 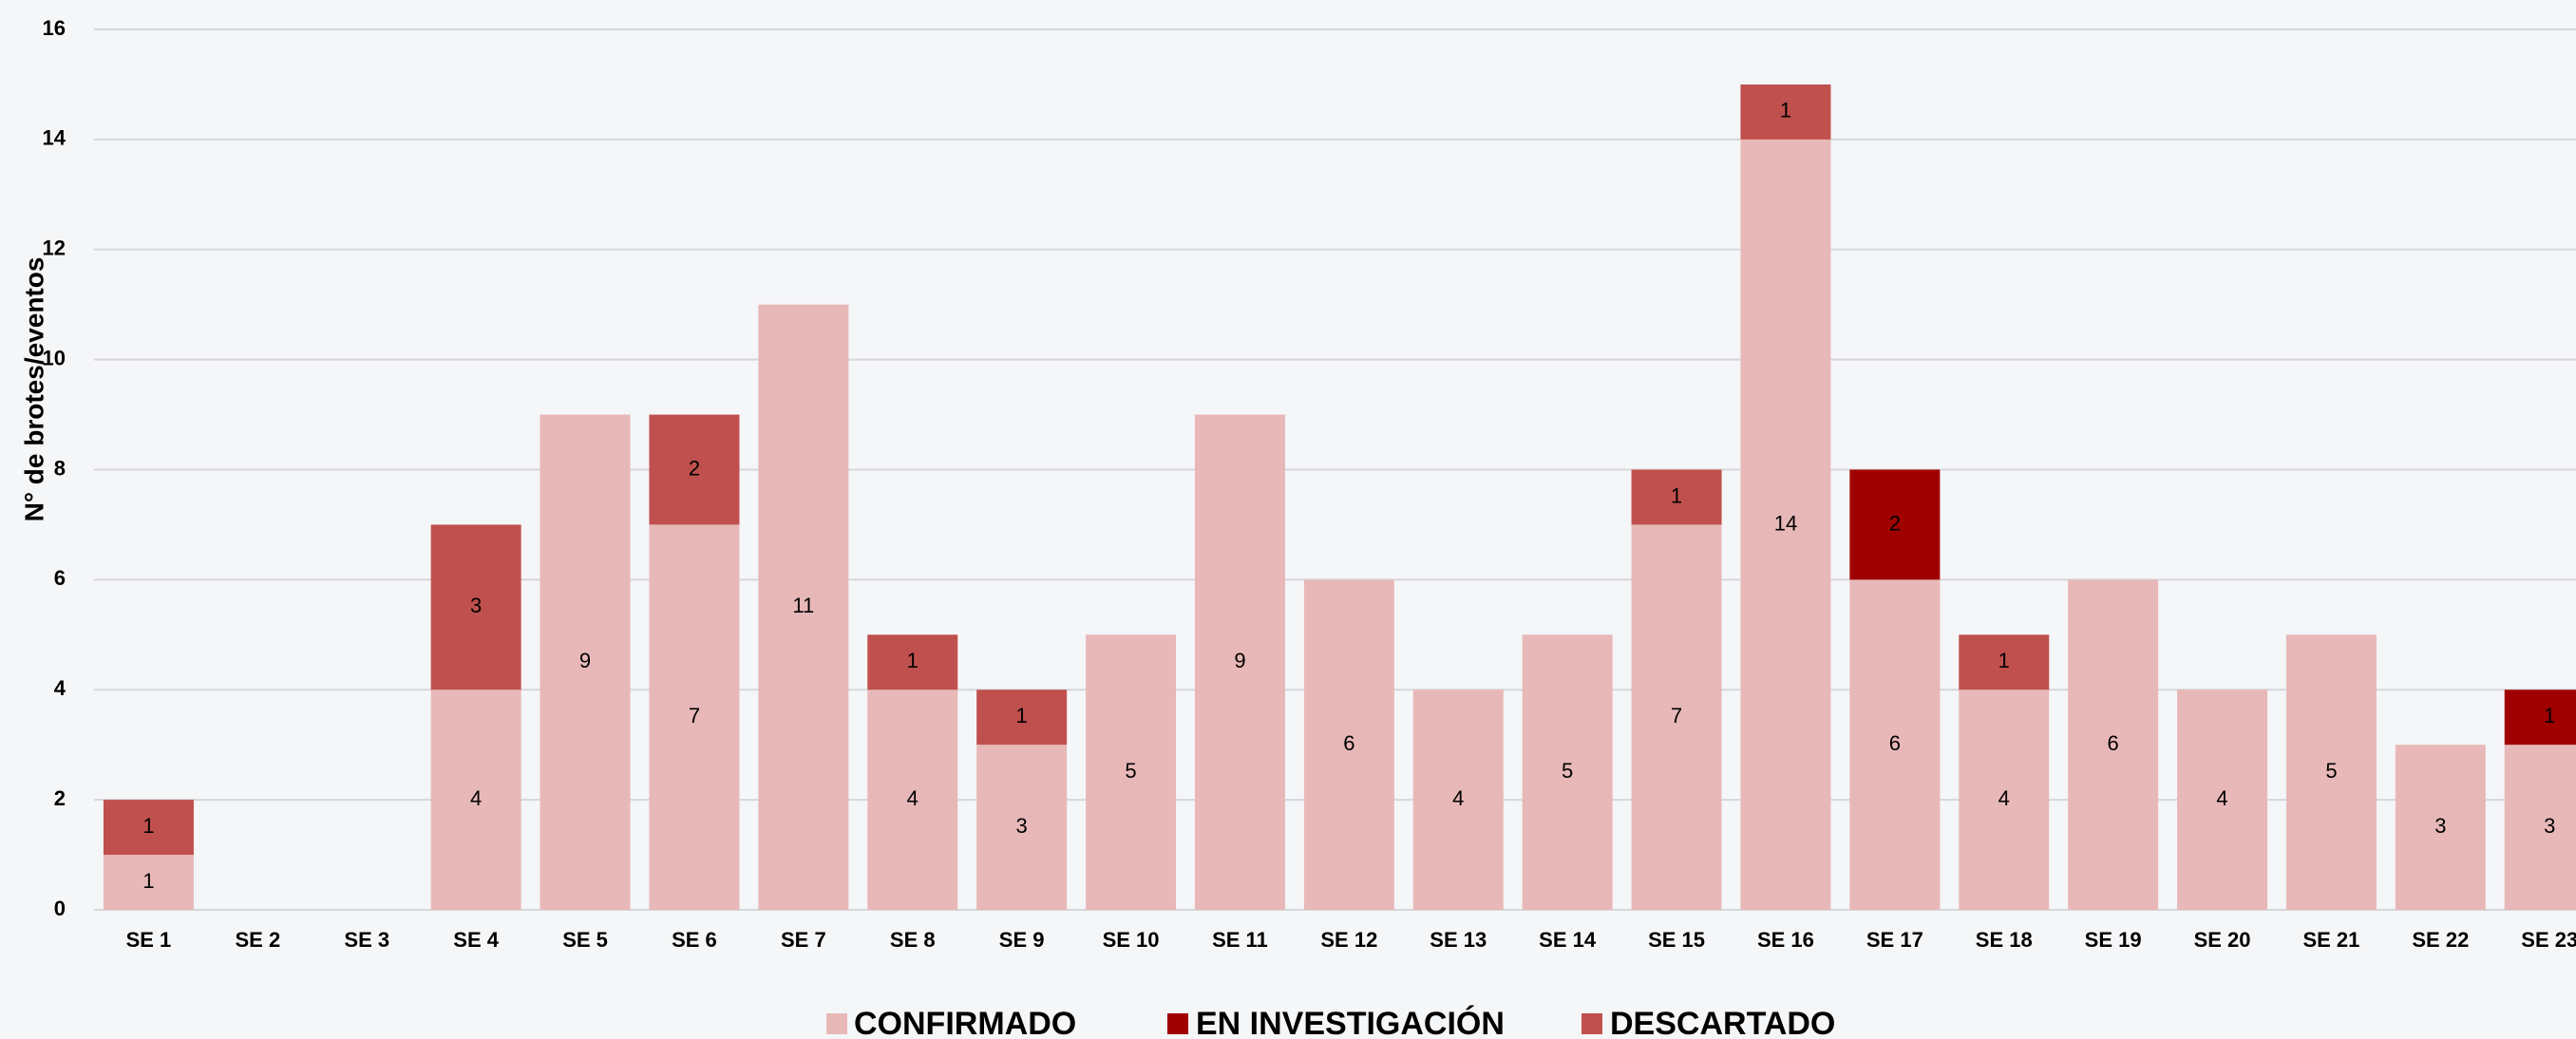 What do you see at coordinates (60, 688) in the screenshot?
I see `y-tick-label: 4` at bounding box center [60, 688].